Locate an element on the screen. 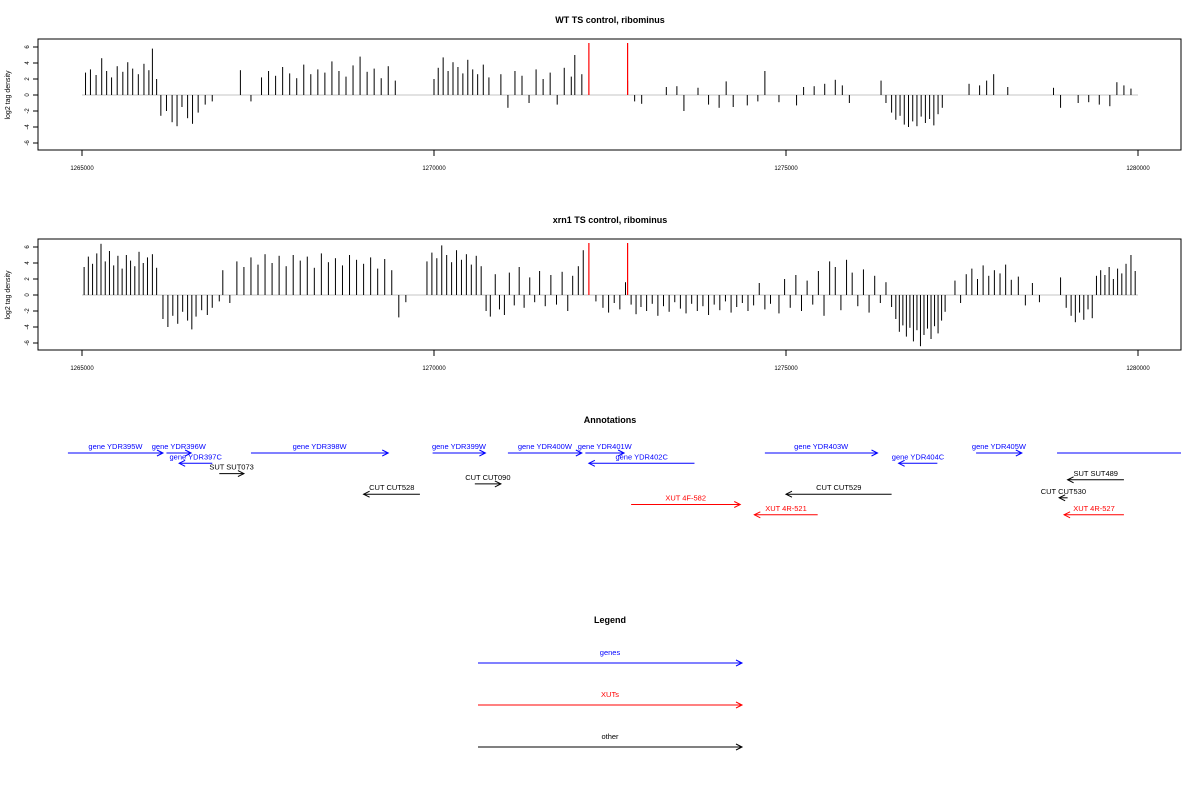 This screenshot has width=1200, height=800. annotation-label: gene YDR399W is located at coordinates (459, 446).